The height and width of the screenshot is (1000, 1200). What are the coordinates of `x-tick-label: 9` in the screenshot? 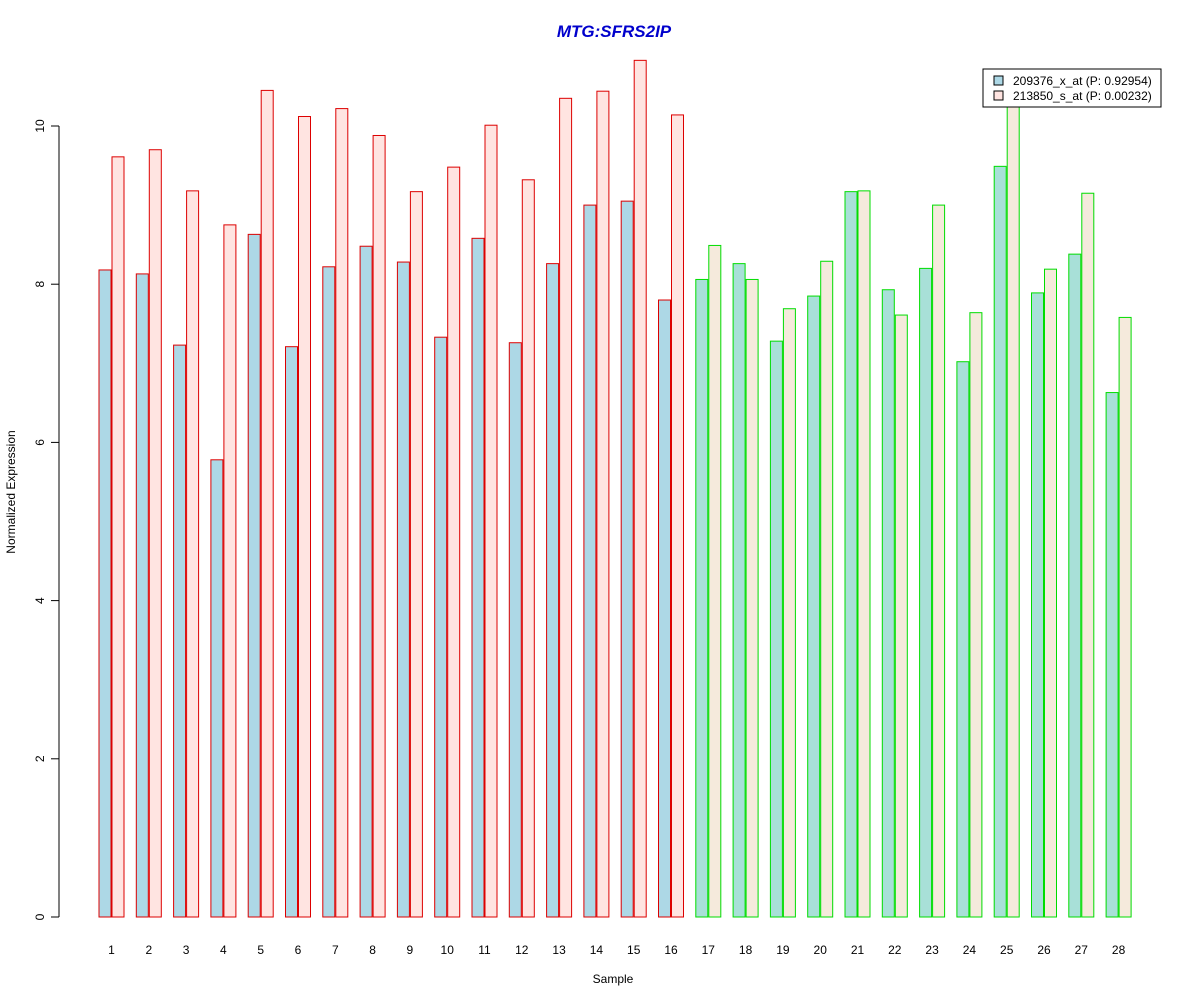 It's located at (410, 950).